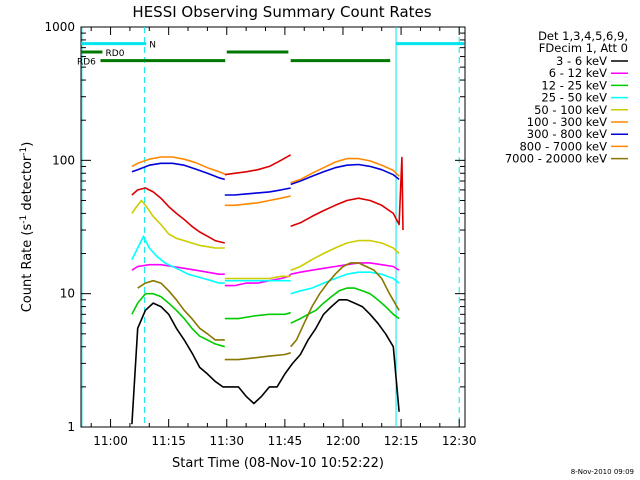 This screenshot has height=480, width=640. What do you see at coordinates (556, 159) in the screenshot?
I see `legend-row-label-9: 7000 - 20000 keV` at bounding box center [556, 159].